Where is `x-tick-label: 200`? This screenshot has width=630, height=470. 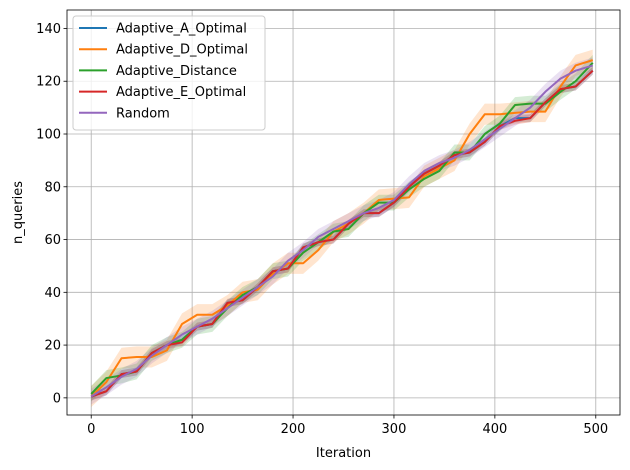
x-tick-label: 200 is located at coordinates (293, 429).